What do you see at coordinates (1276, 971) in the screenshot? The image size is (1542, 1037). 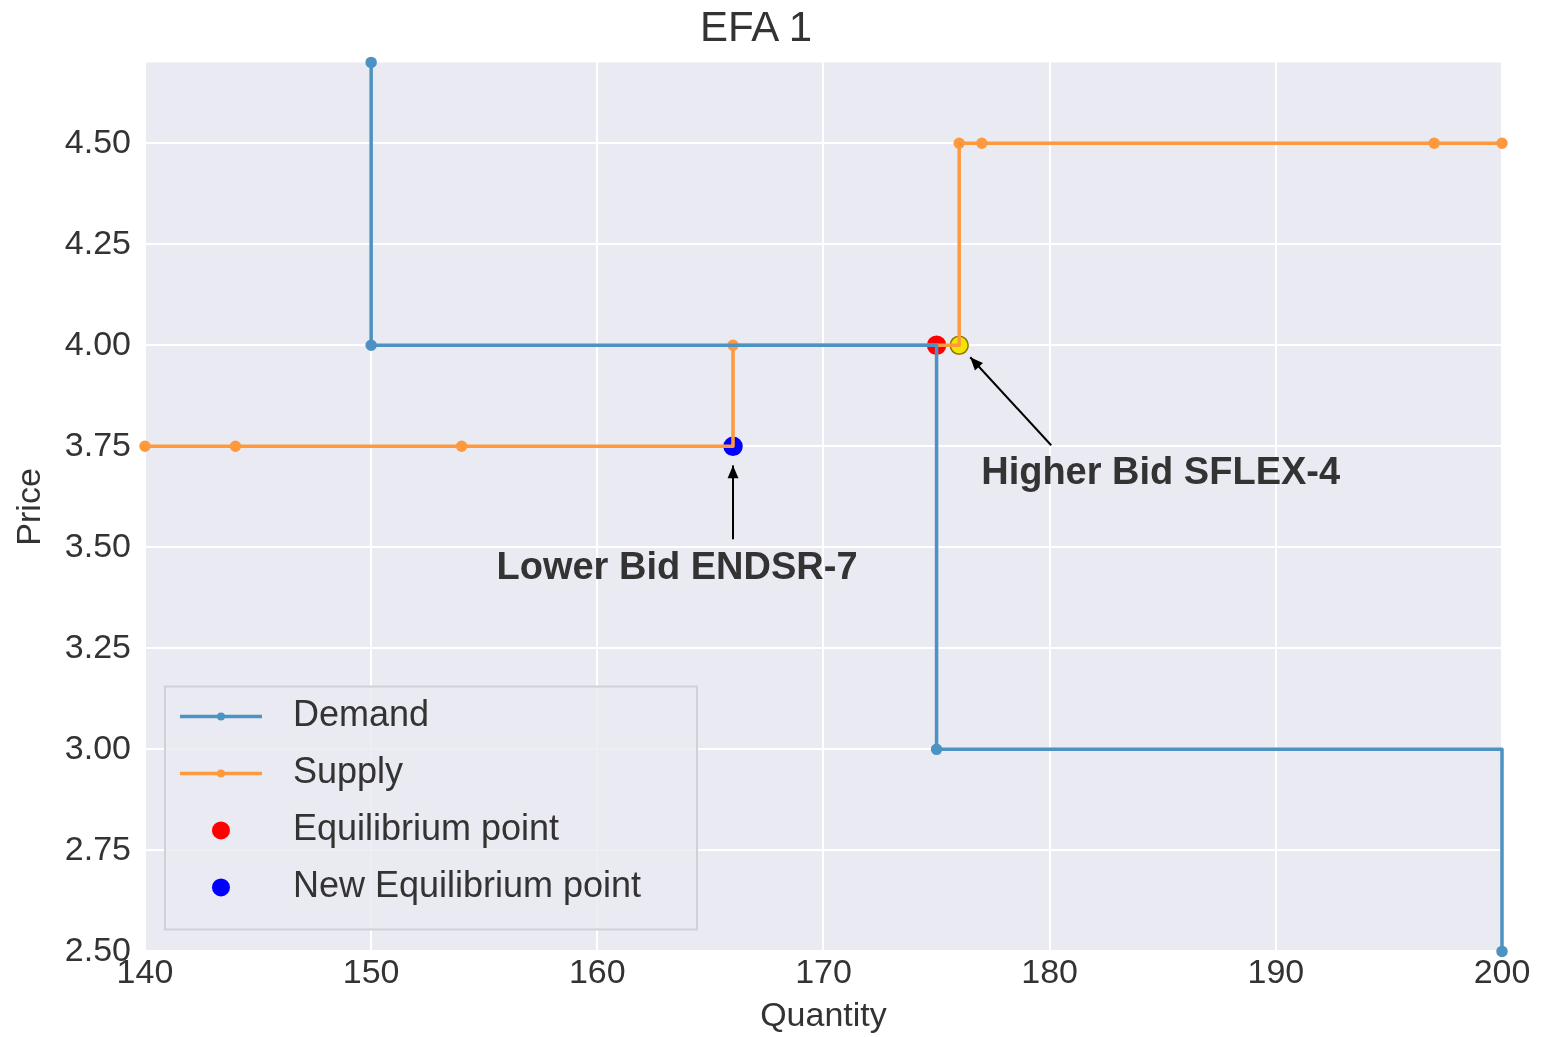 I see `x-tick-label: 190` at bounding box center [1276, 971].